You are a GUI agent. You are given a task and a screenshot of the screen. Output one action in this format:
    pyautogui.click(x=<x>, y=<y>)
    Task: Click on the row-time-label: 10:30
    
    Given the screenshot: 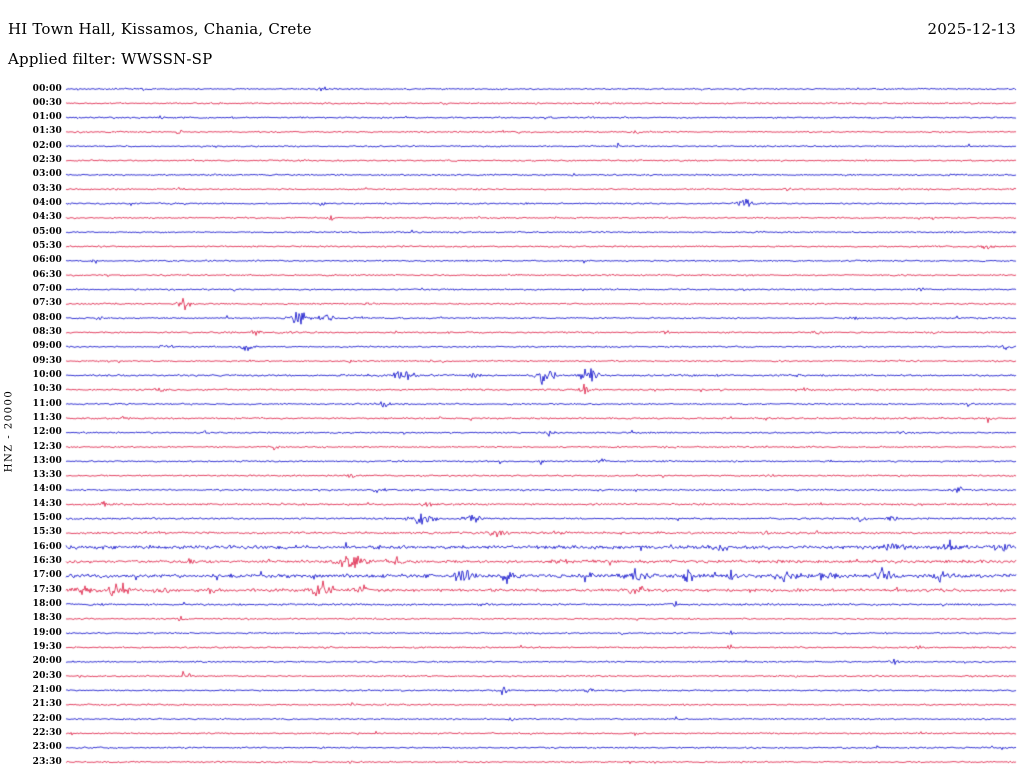 What is the action you would take?
    pyautogui.click(x=47, y=389)
    